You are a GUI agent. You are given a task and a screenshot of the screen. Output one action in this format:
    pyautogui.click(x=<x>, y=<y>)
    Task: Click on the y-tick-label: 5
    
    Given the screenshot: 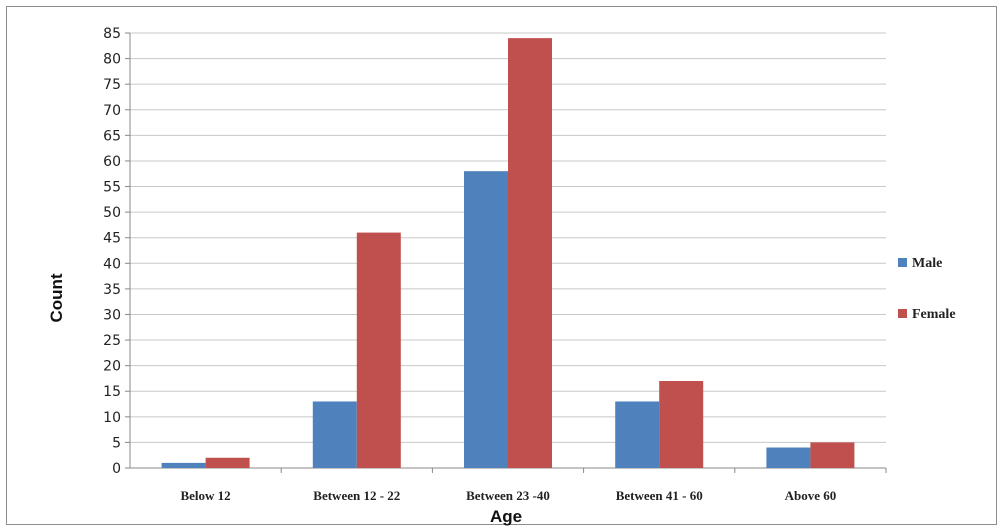 What is the action you would take?
    pyautogui.click(x=116, y=443)
    